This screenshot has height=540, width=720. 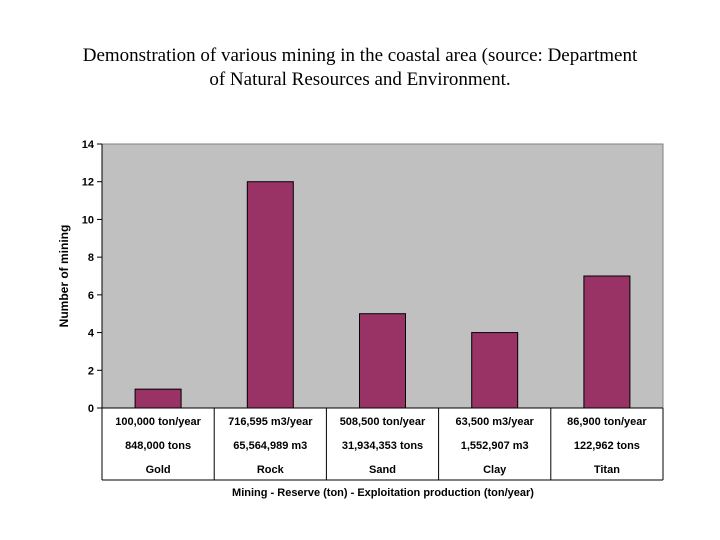 What do you see at coordinates (88, 183) in the screenshot?
I see `y-tick-label: 12` at bounding box center [88, 183].